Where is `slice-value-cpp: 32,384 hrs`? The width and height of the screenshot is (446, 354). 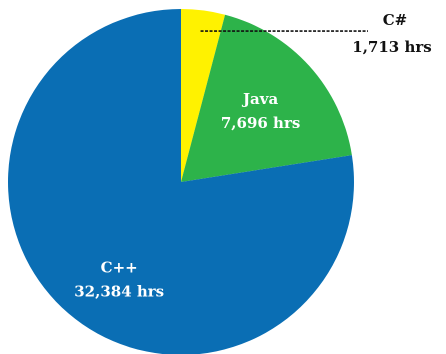 slice-value-cpp: 32,384 hrs is located at coordinates (119, 291).